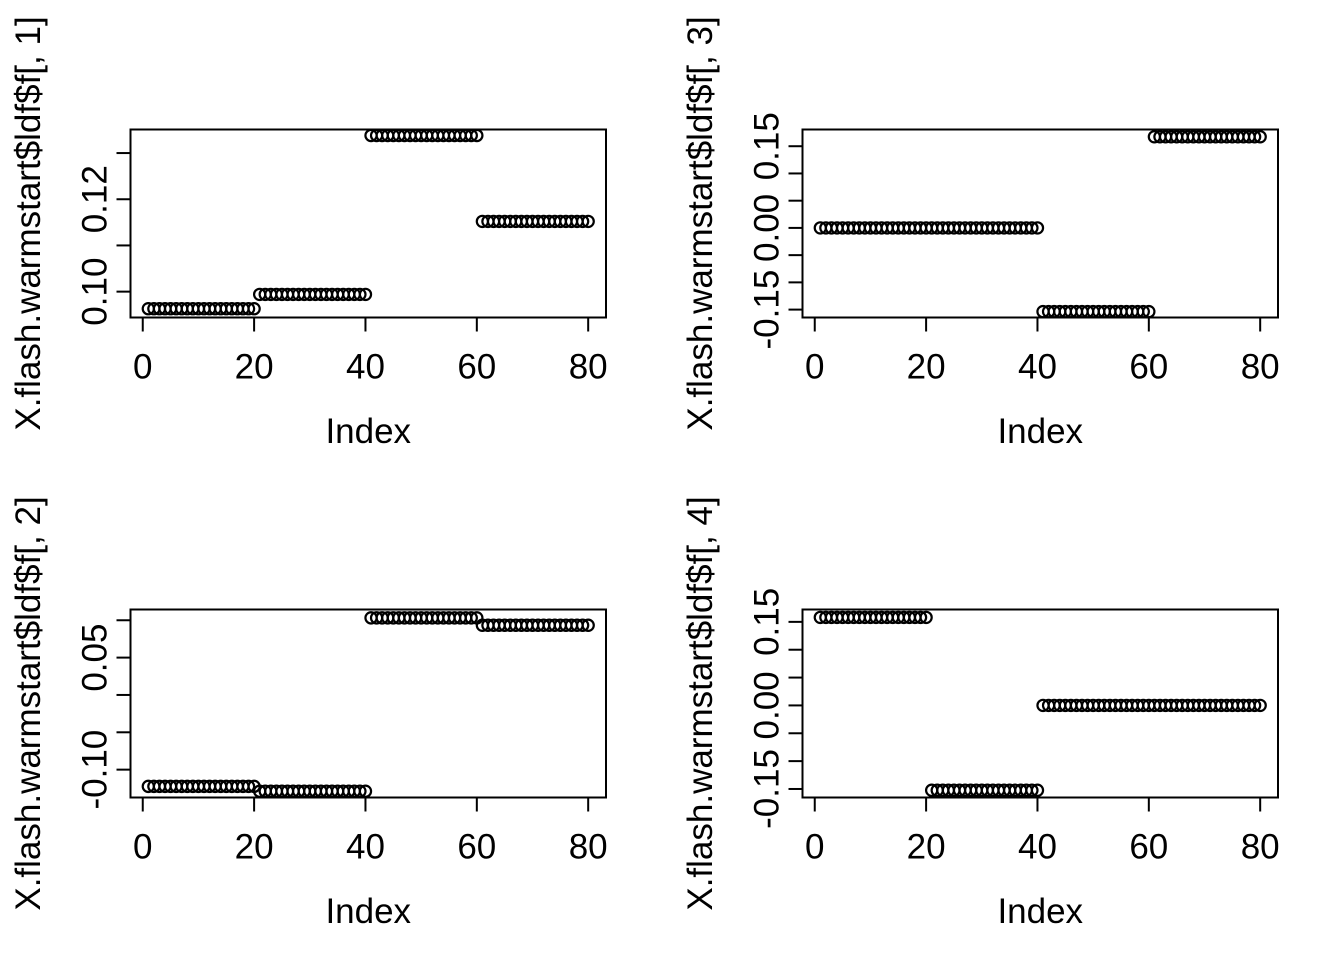 The width and height of the screenshot is (1344, 960). What do you see at coordinates (95, 199) in the screenshot?
I see `y-tick-label: 0.12` at bounding box center [95, 199].